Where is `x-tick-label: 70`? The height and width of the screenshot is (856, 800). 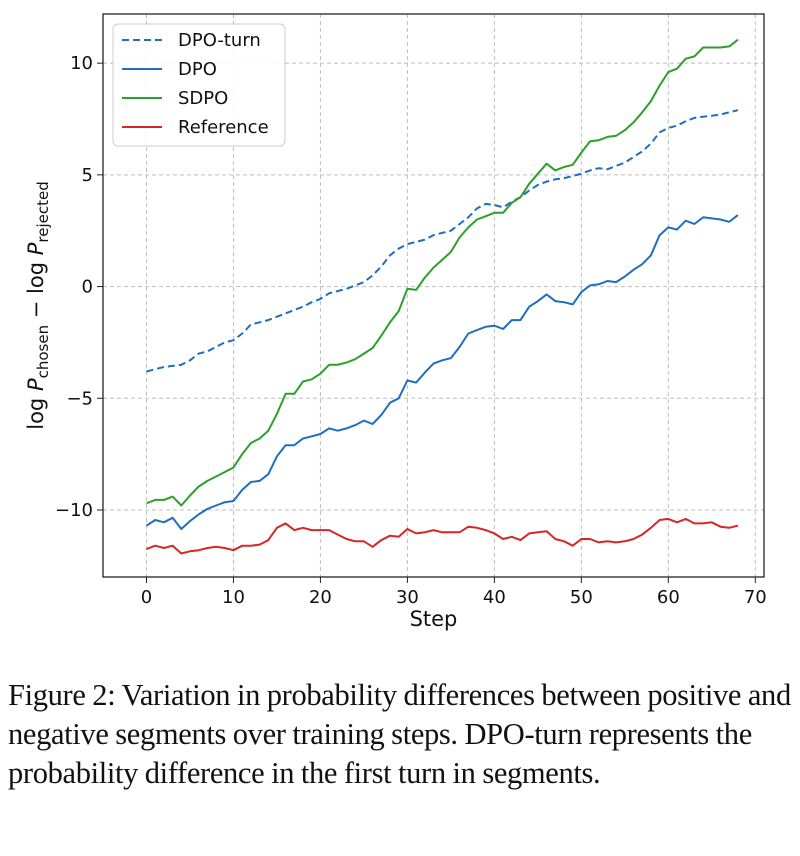 x-tick-label: 70 is located at coordinates (755, 597).